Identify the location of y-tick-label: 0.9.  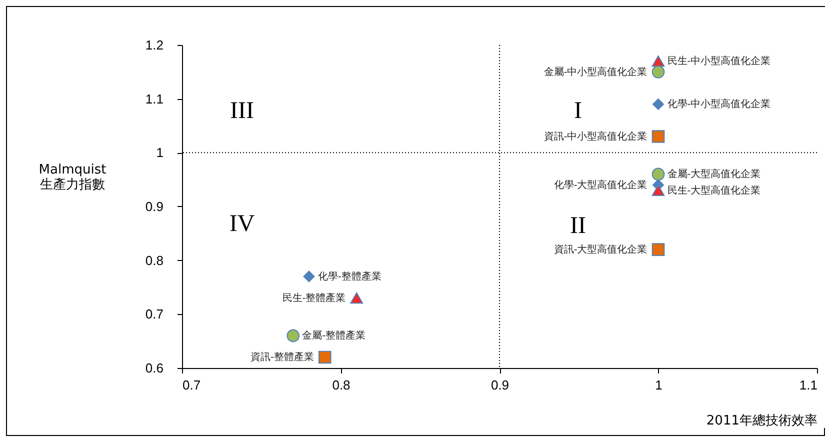
(154, 206).